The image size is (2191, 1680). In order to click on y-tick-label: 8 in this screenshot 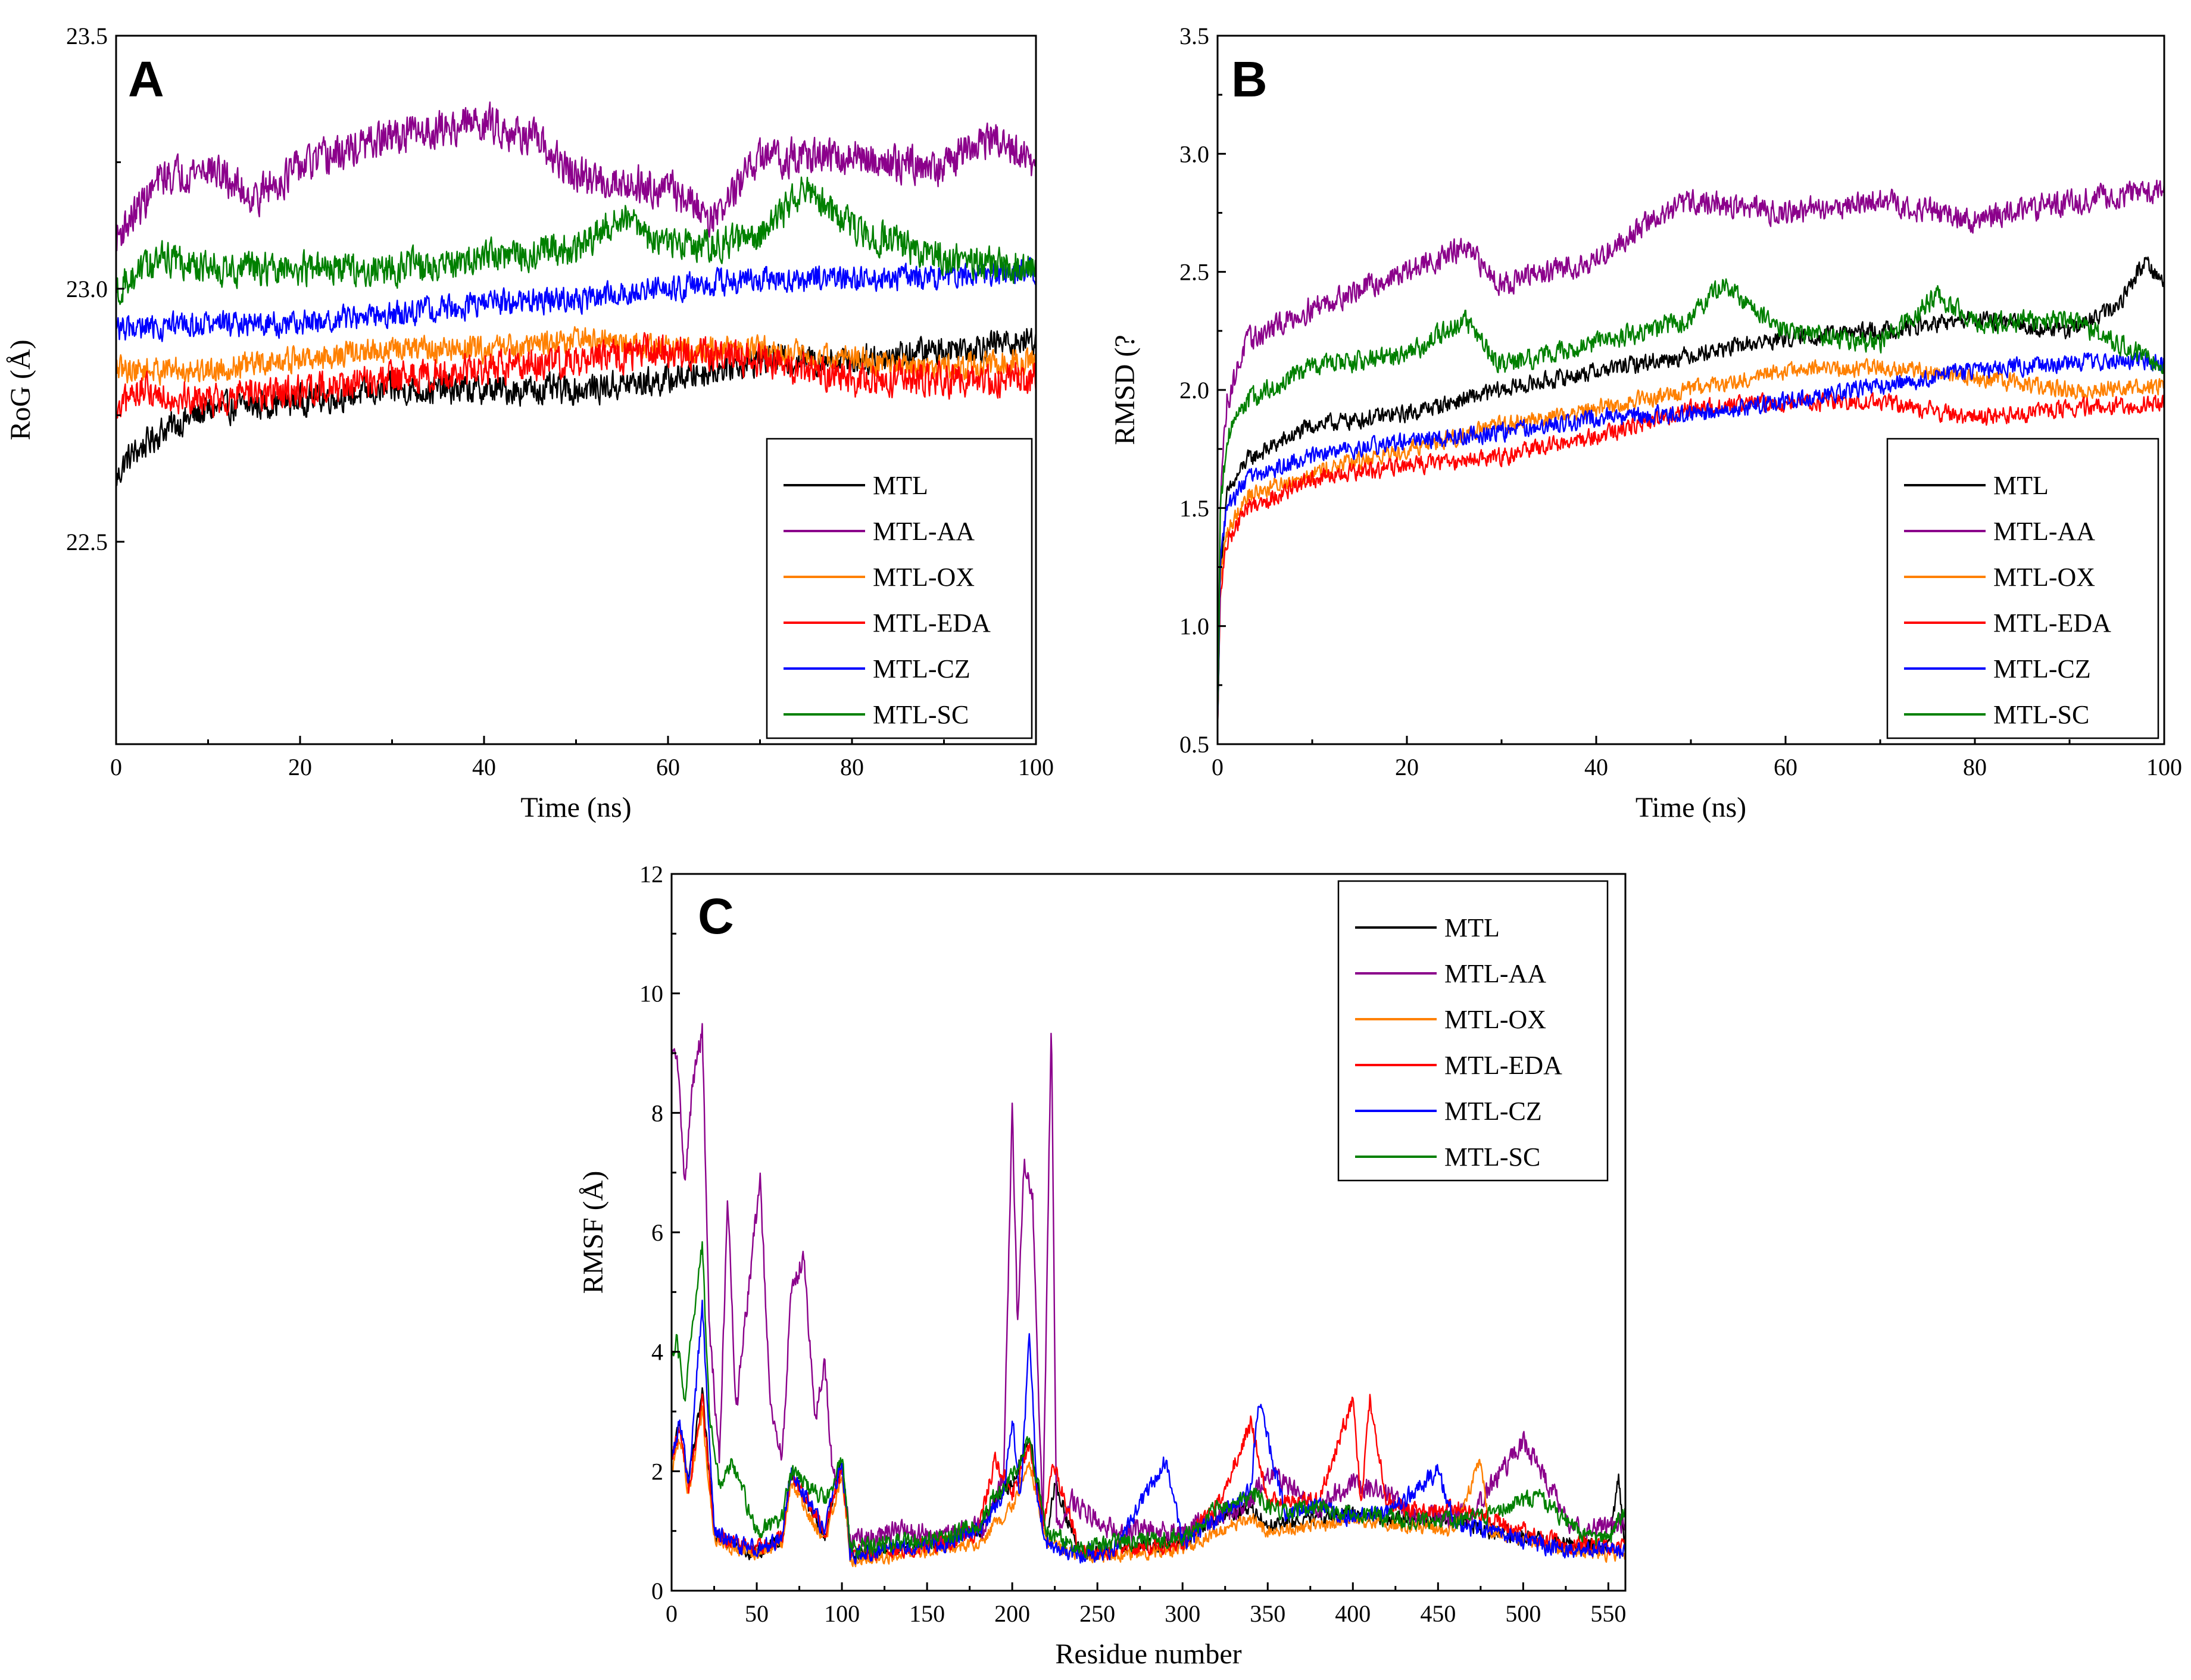, I will do `click(657, 1113)`.